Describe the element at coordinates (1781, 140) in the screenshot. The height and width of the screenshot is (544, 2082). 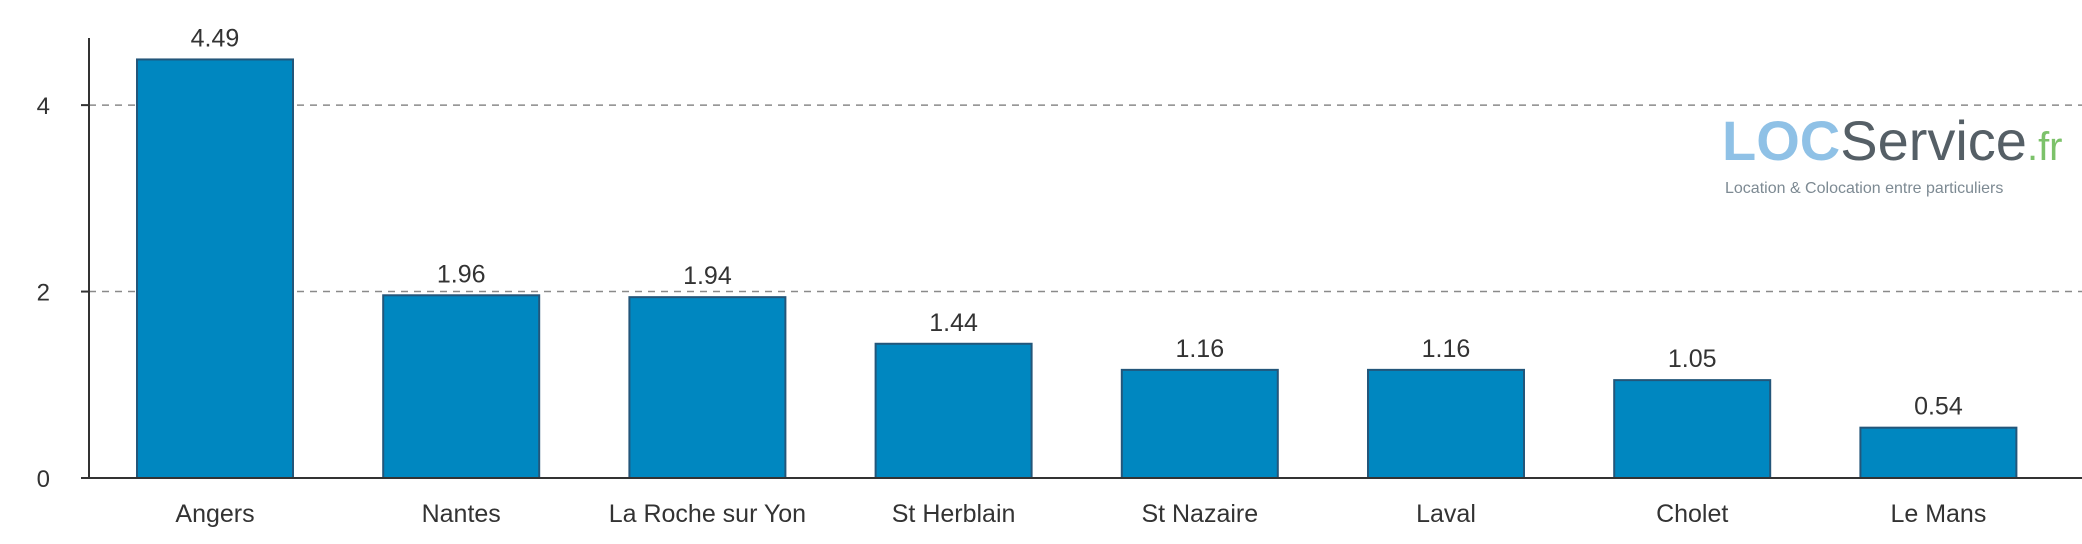
I see `logo-loc-text: LOC` at that location.